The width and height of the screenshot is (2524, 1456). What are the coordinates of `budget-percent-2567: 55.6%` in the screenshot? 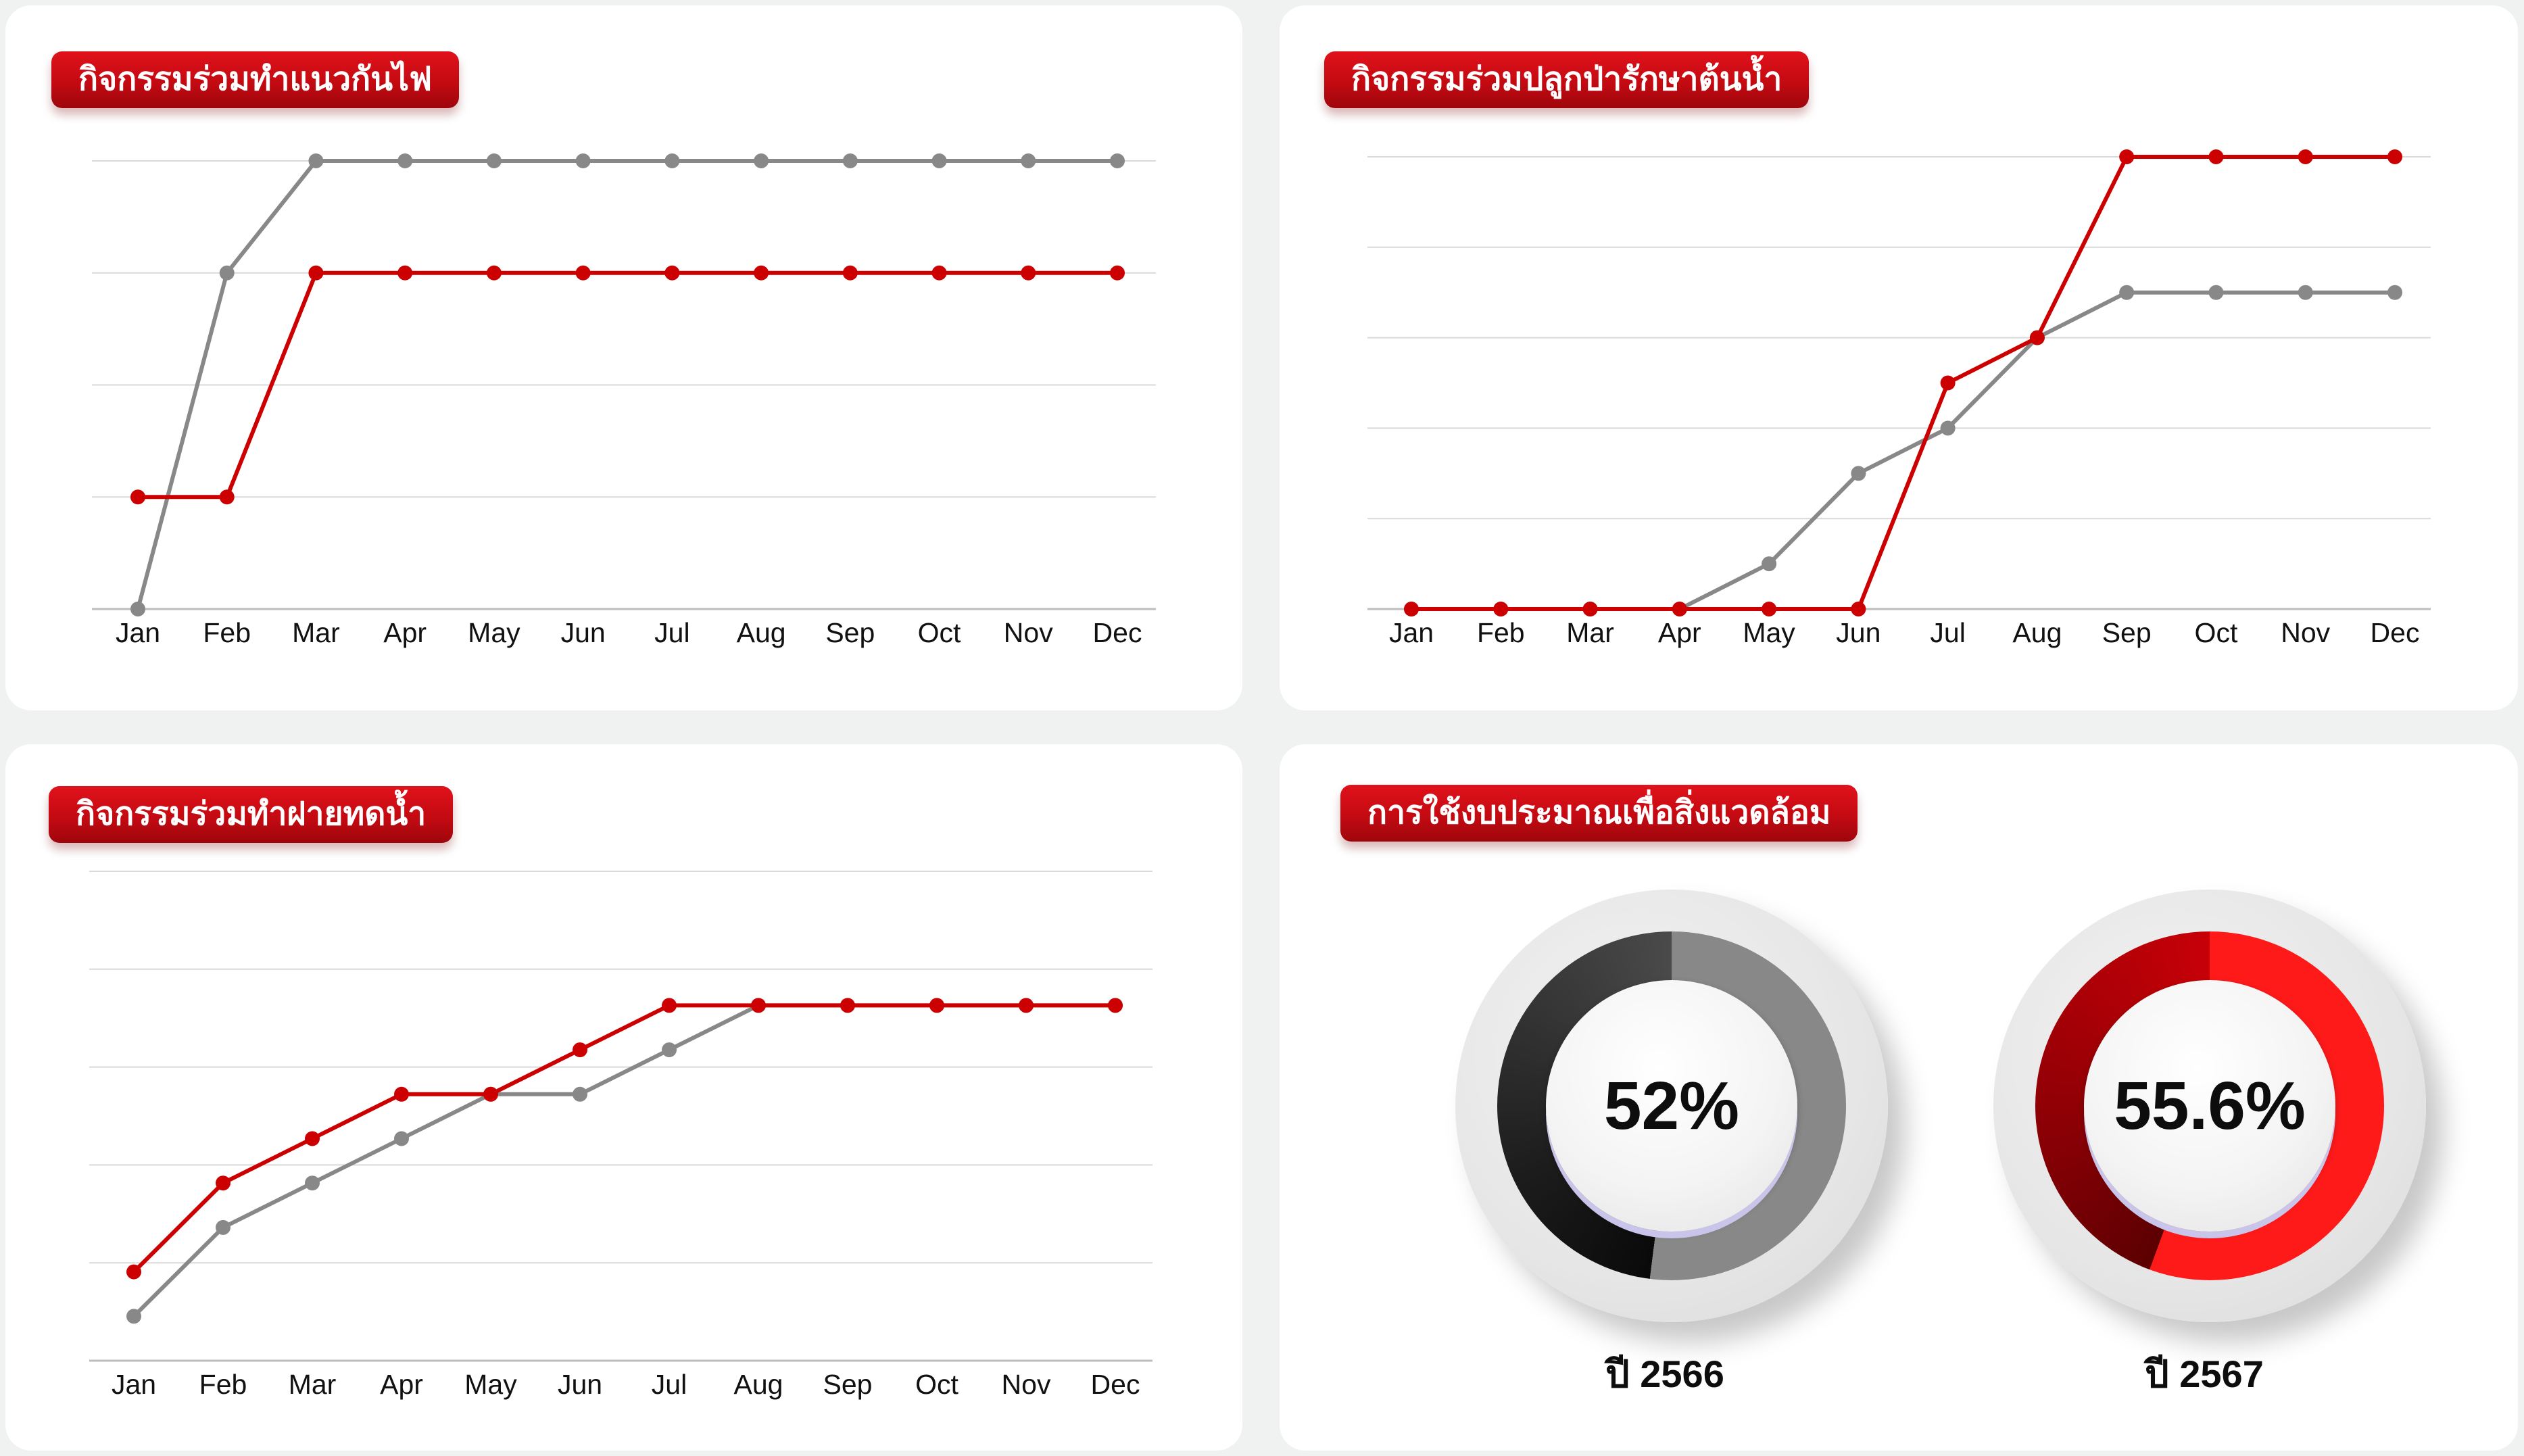 It's located at (2210, 1106).